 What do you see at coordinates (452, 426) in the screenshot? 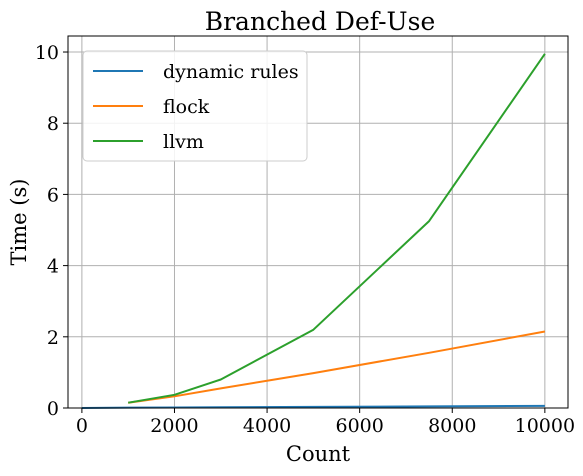
I see `x-tick-label: 8000` at bounding box center [452, 426].